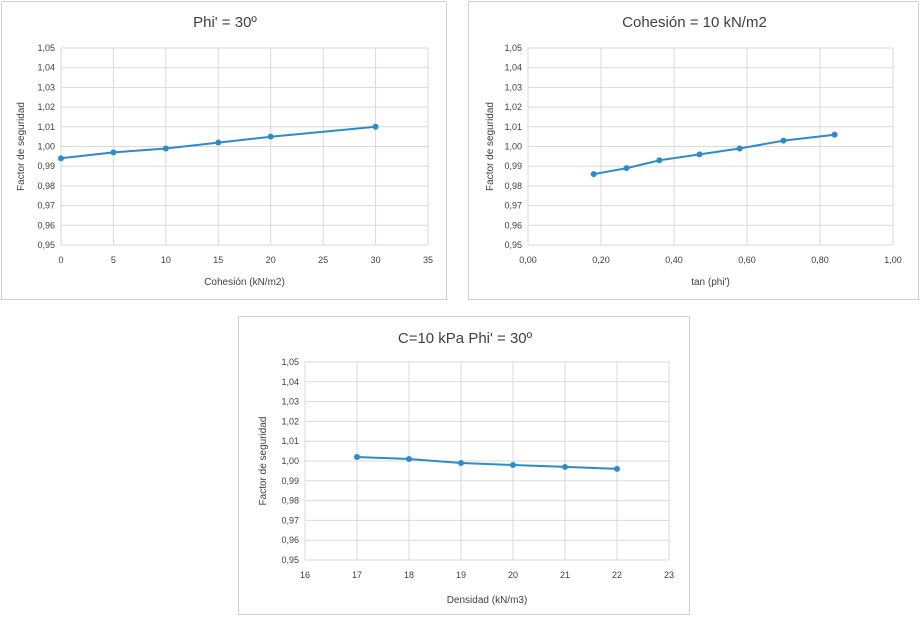 The height and width of the screenshot is (619, 922). I want to click on x-tick-label: 1,00, so click(893, 260).